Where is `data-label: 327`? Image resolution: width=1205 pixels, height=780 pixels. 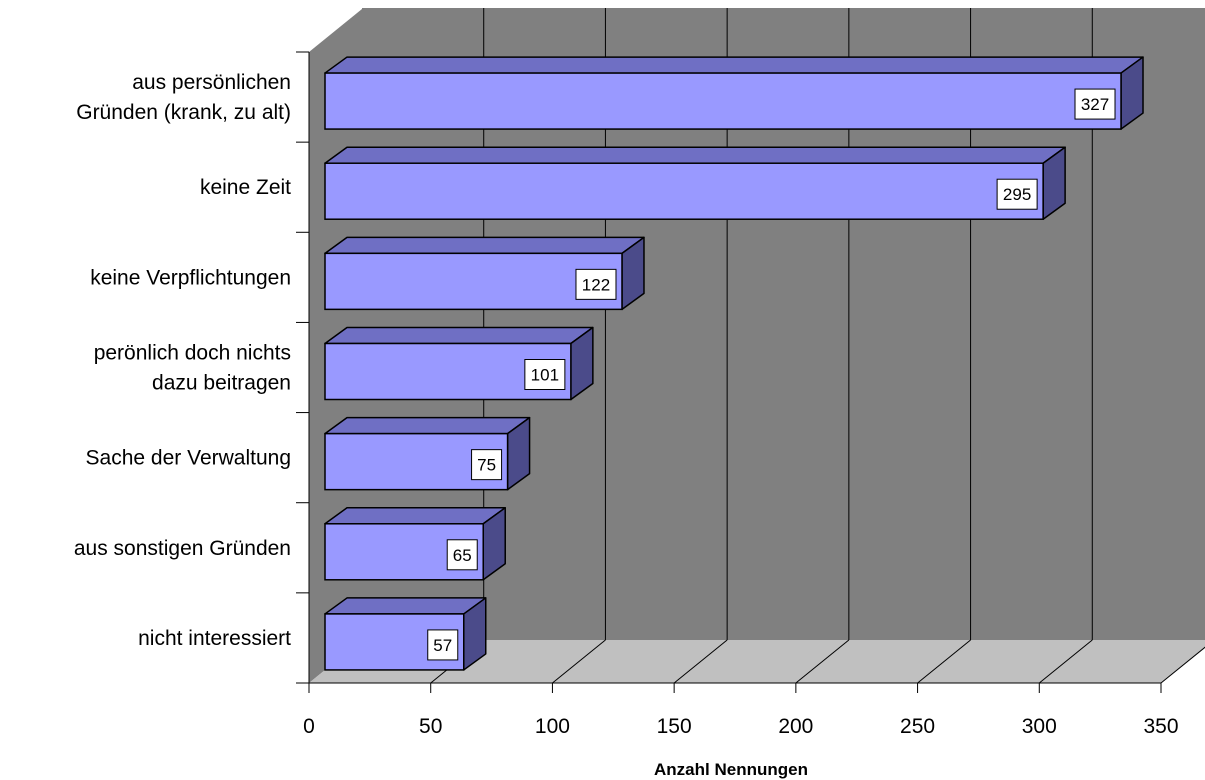
data-label: 327 is located at coordinates (1095, 104).